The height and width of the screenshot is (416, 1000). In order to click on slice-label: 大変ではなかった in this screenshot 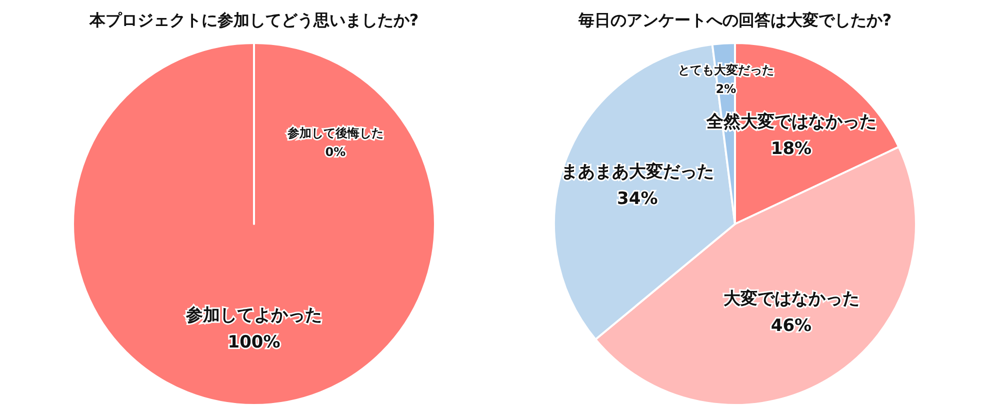, I will do `click(791, 299)`.